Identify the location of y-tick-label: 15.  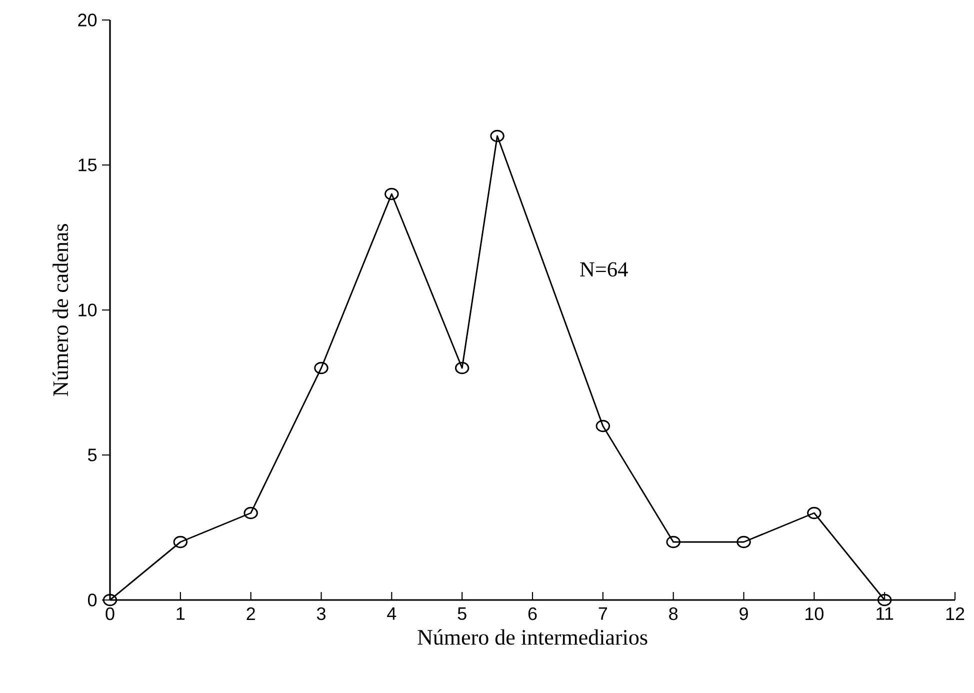
(87, 165).